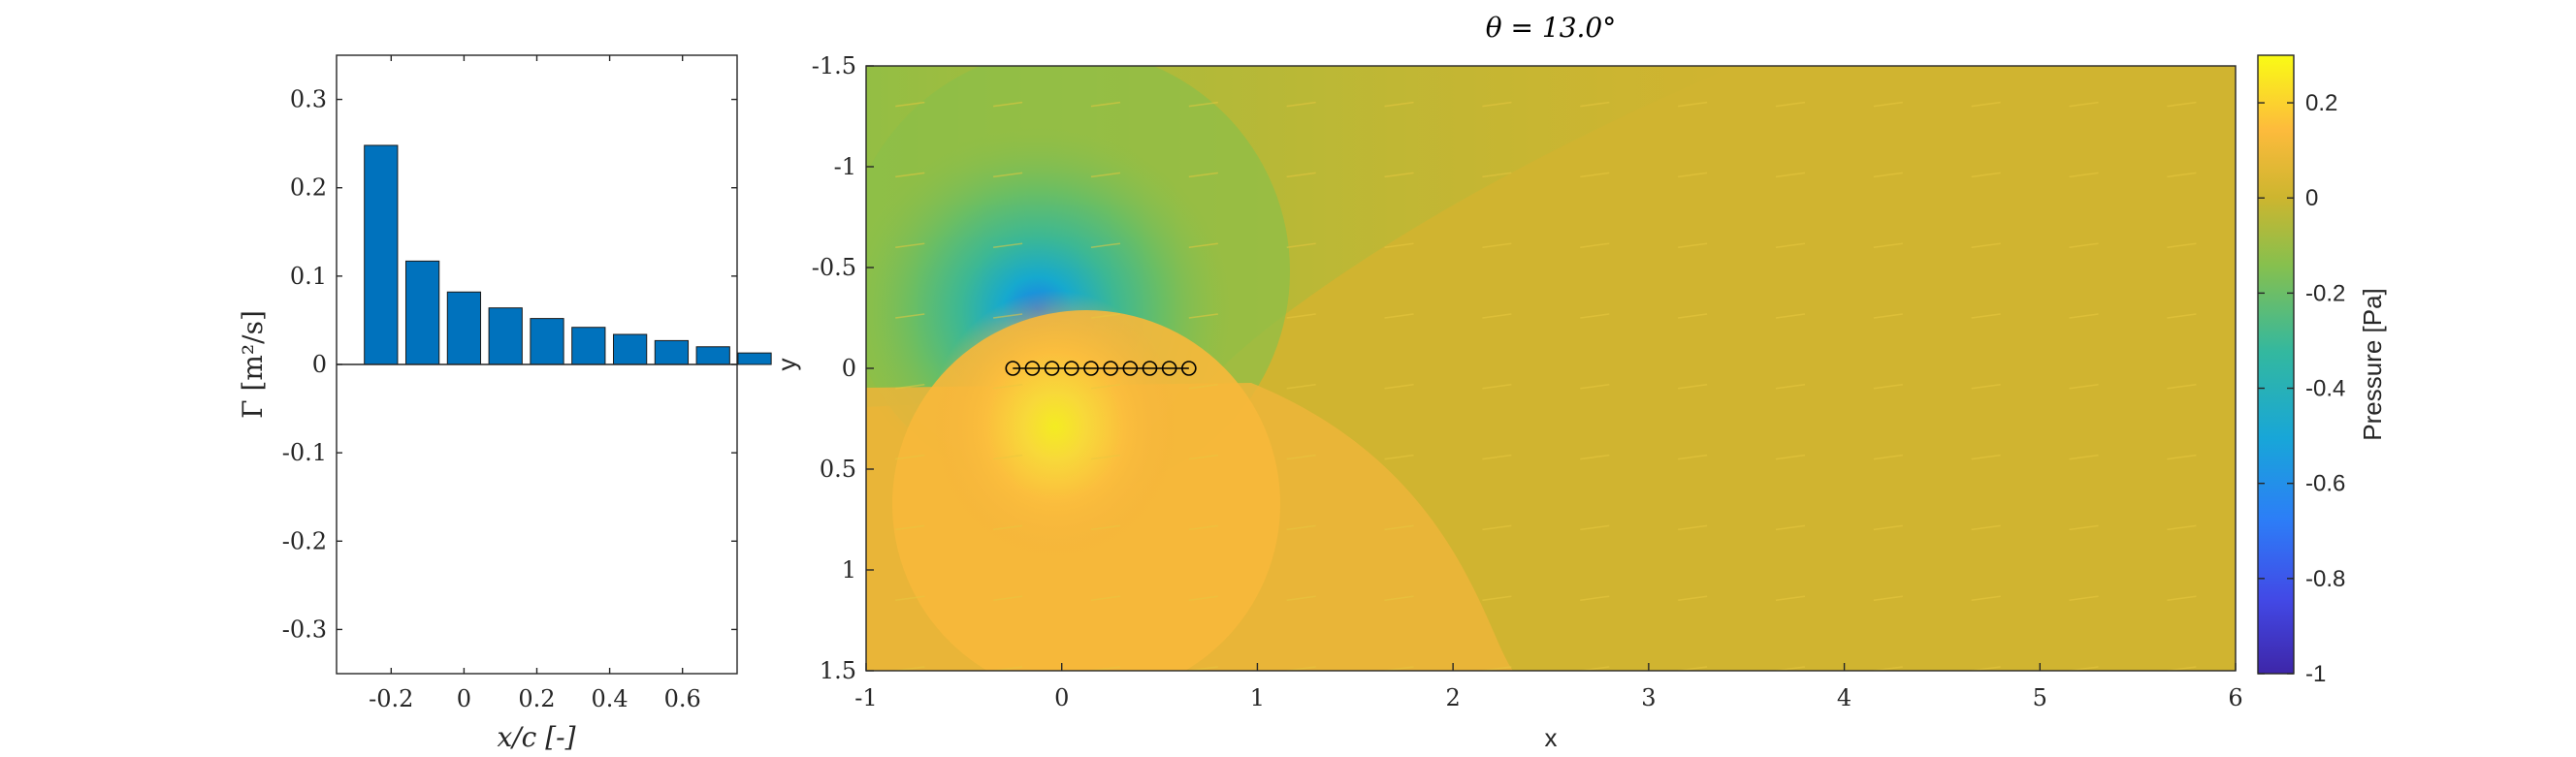 The image size is (2576, 757). I want to click on colorbar-tick-label: -0.2, so click(2325, 293).